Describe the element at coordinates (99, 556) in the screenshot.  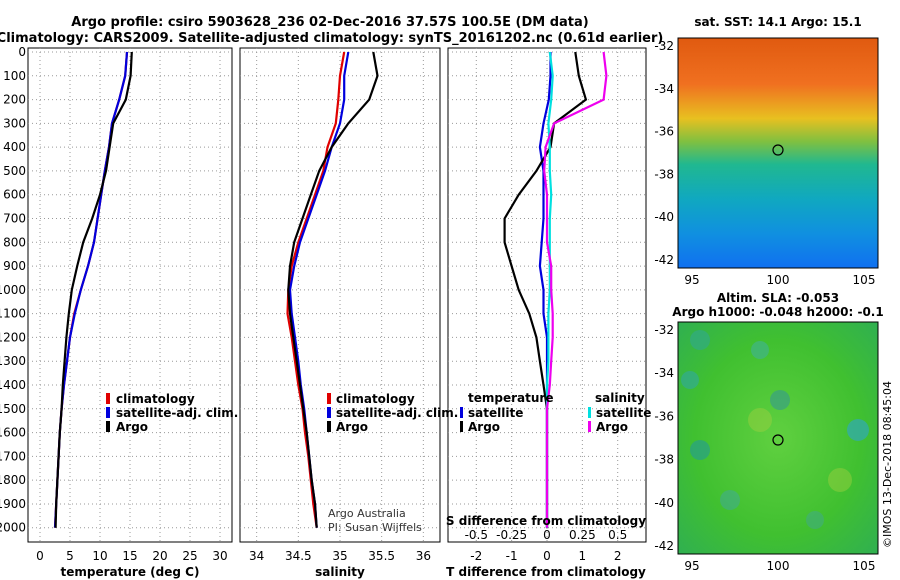
I see `x-tick-label: 10` at that location.